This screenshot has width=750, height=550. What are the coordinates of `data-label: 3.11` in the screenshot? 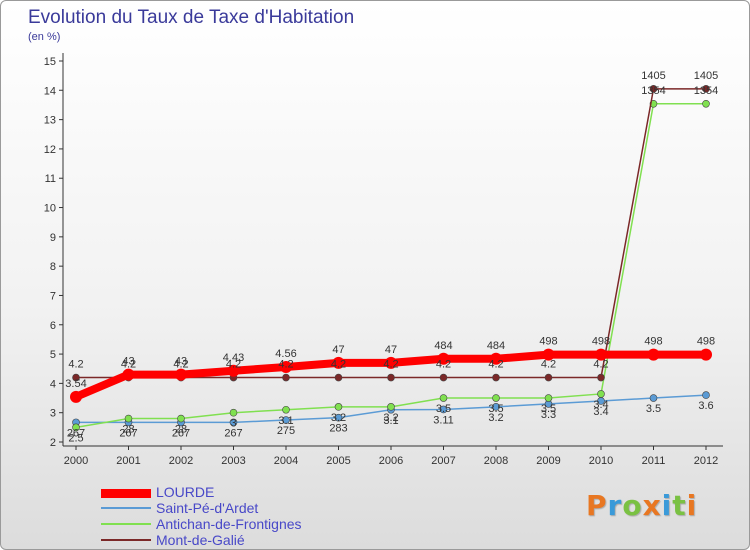 It's located at (443, 420).